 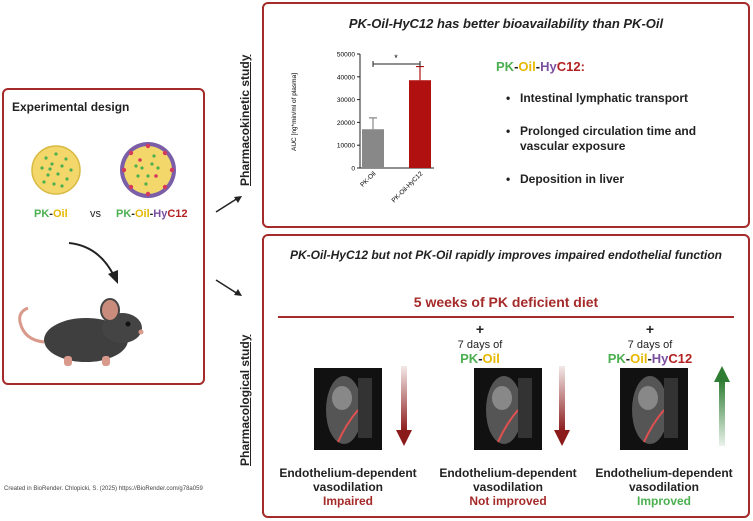 I want to click on col3-plus: +, so click(x=650, y=329).